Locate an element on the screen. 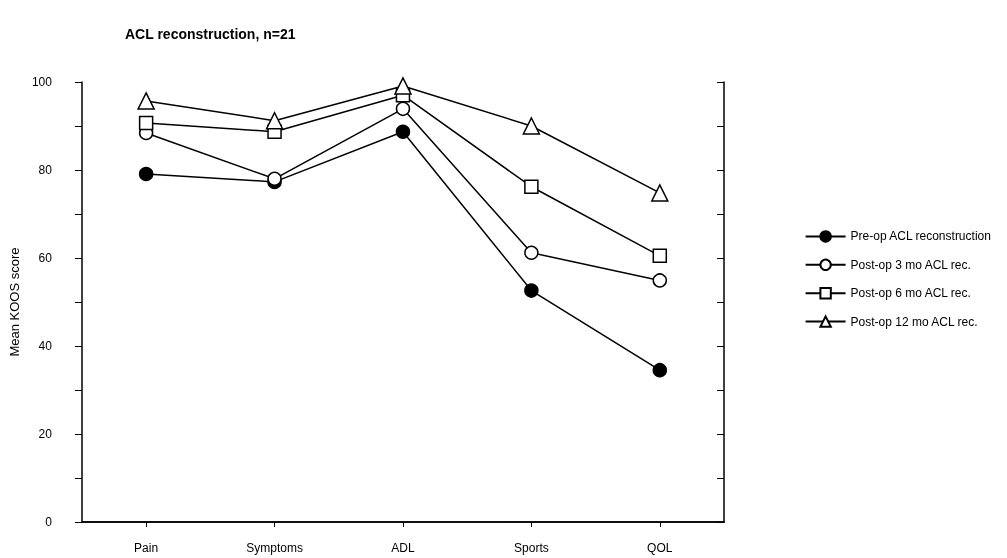 The image size is (1007, 558). y-tick-label: 40 is located at coordinates (45, 346).